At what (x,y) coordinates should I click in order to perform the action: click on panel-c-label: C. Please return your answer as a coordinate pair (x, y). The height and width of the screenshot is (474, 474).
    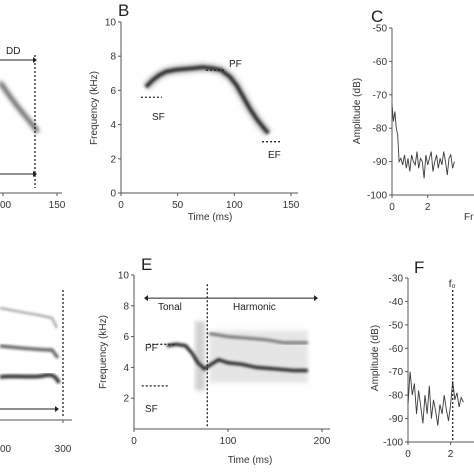
    Looking at the image, I should click on (377, 16).